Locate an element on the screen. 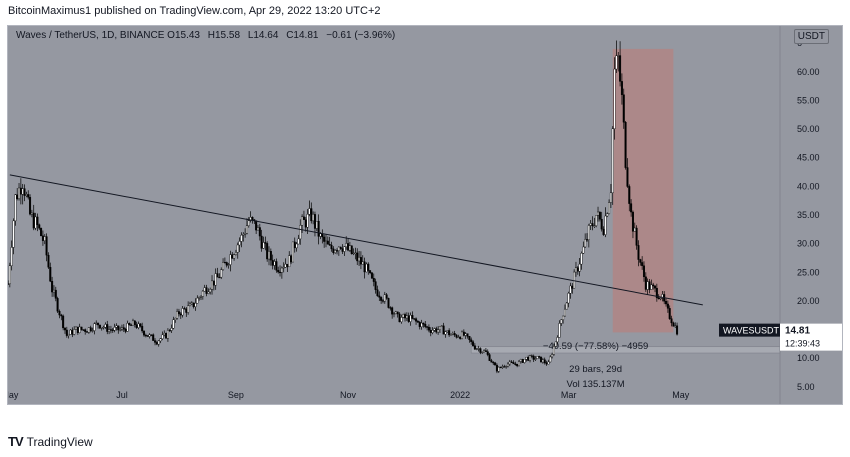 This screenshot has width=850, height=457. currency-badge: USDT is located at coordinates (811, 36).